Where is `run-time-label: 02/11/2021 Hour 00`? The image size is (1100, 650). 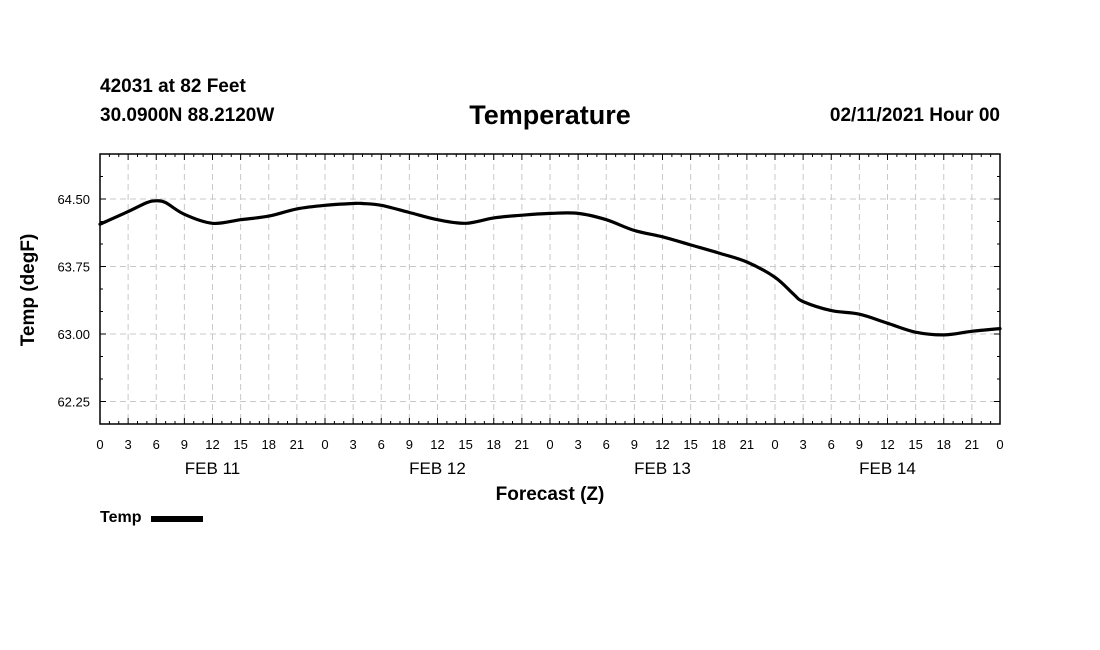
run-time-label: 02/11/2021 Hour 00 is located at coordinates (914, 115).